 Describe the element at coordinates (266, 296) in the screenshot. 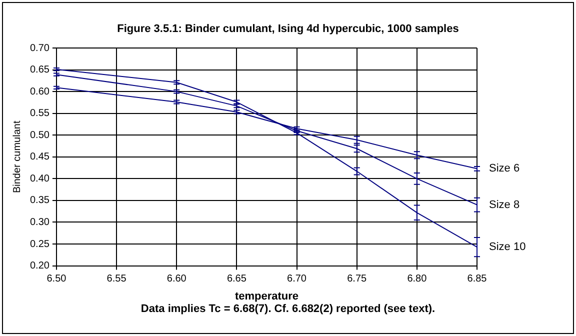

I see `x-axis-title: temperature` at that location.